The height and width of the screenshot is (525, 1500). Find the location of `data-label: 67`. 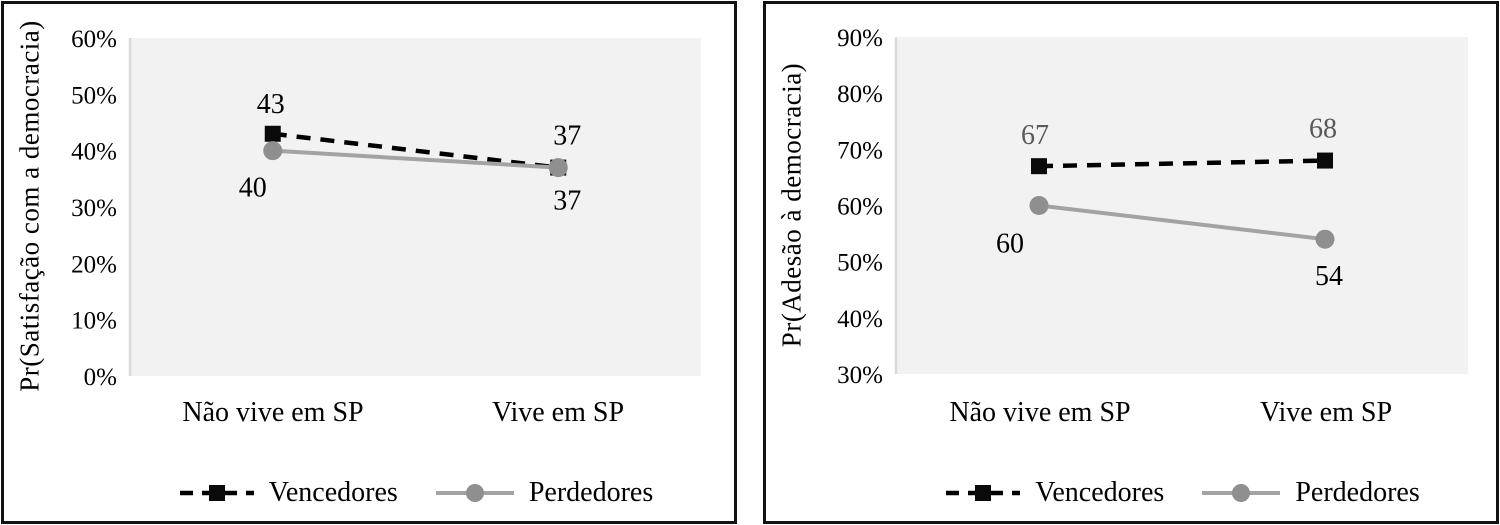

data-label: 67 is located at coordinates (1035, 135).